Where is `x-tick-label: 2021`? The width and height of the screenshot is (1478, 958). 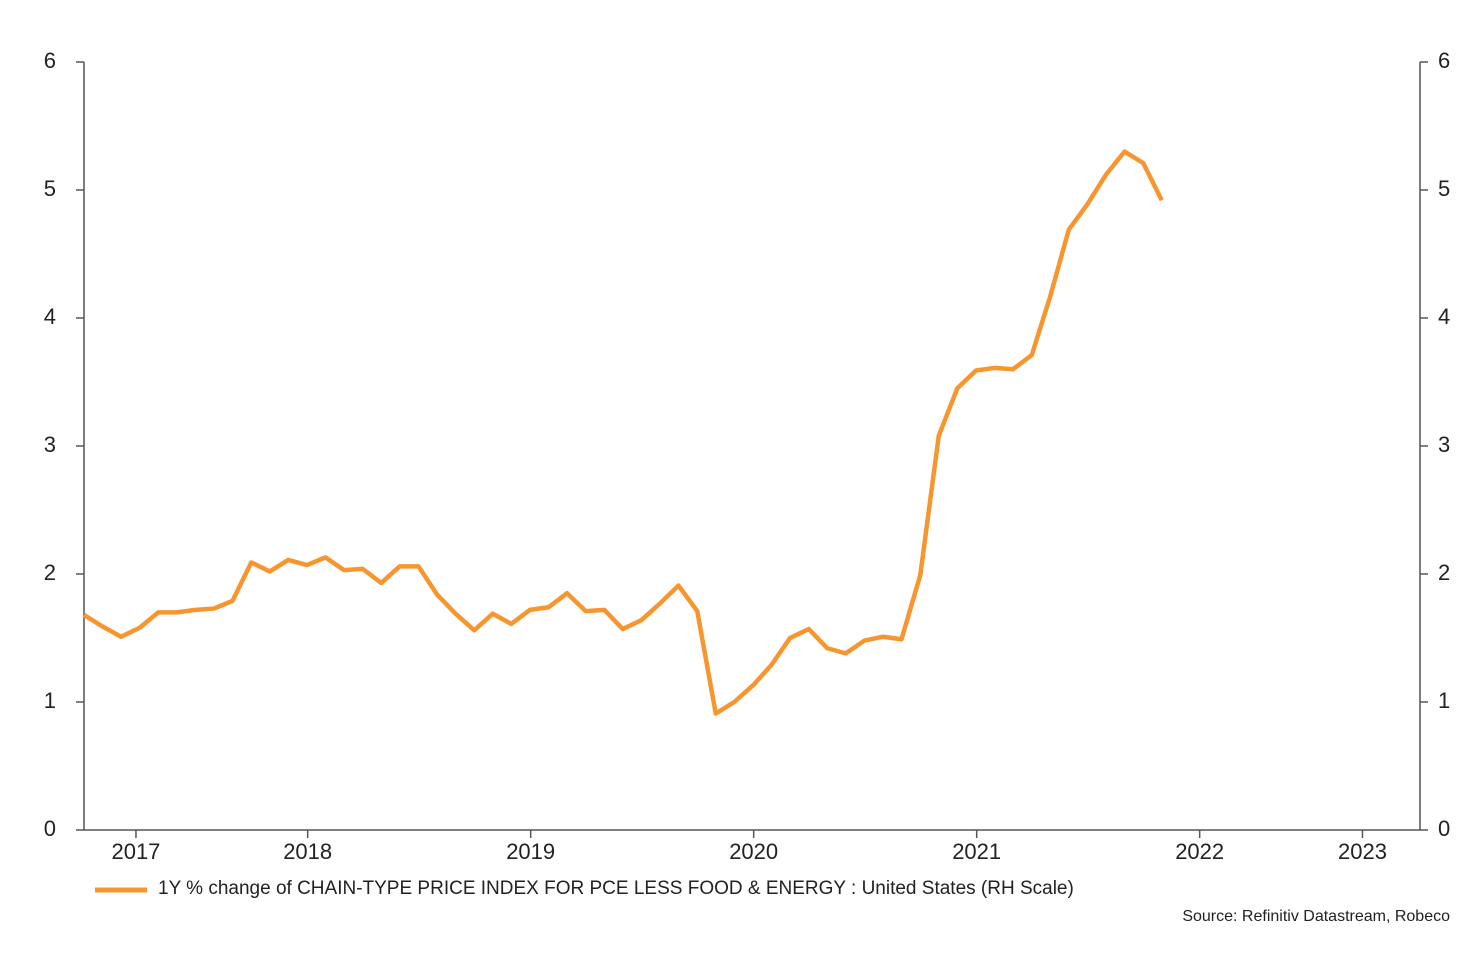 x-tick-label: 2021 is located at coordinates (976, 851).